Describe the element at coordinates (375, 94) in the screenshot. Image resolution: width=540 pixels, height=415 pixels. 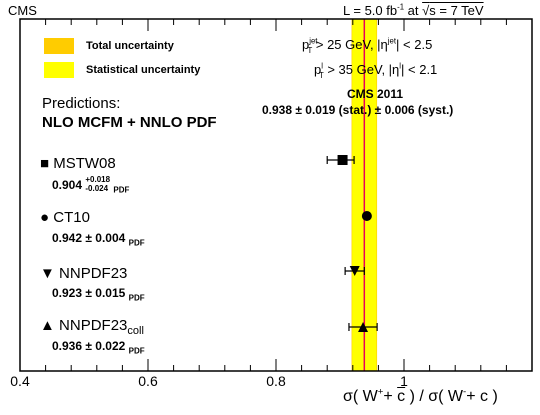
I see `measurement-label: CMS 2011` at that location.